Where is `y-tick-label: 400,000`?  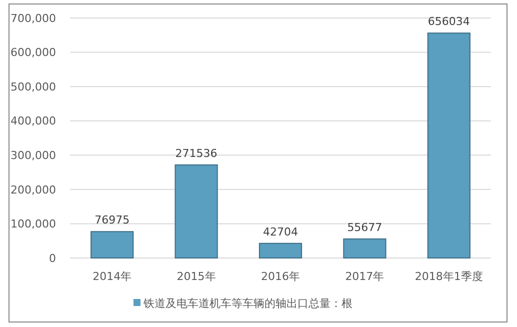 y-tick-label: 400,000 is located at coordinates (33, 121).